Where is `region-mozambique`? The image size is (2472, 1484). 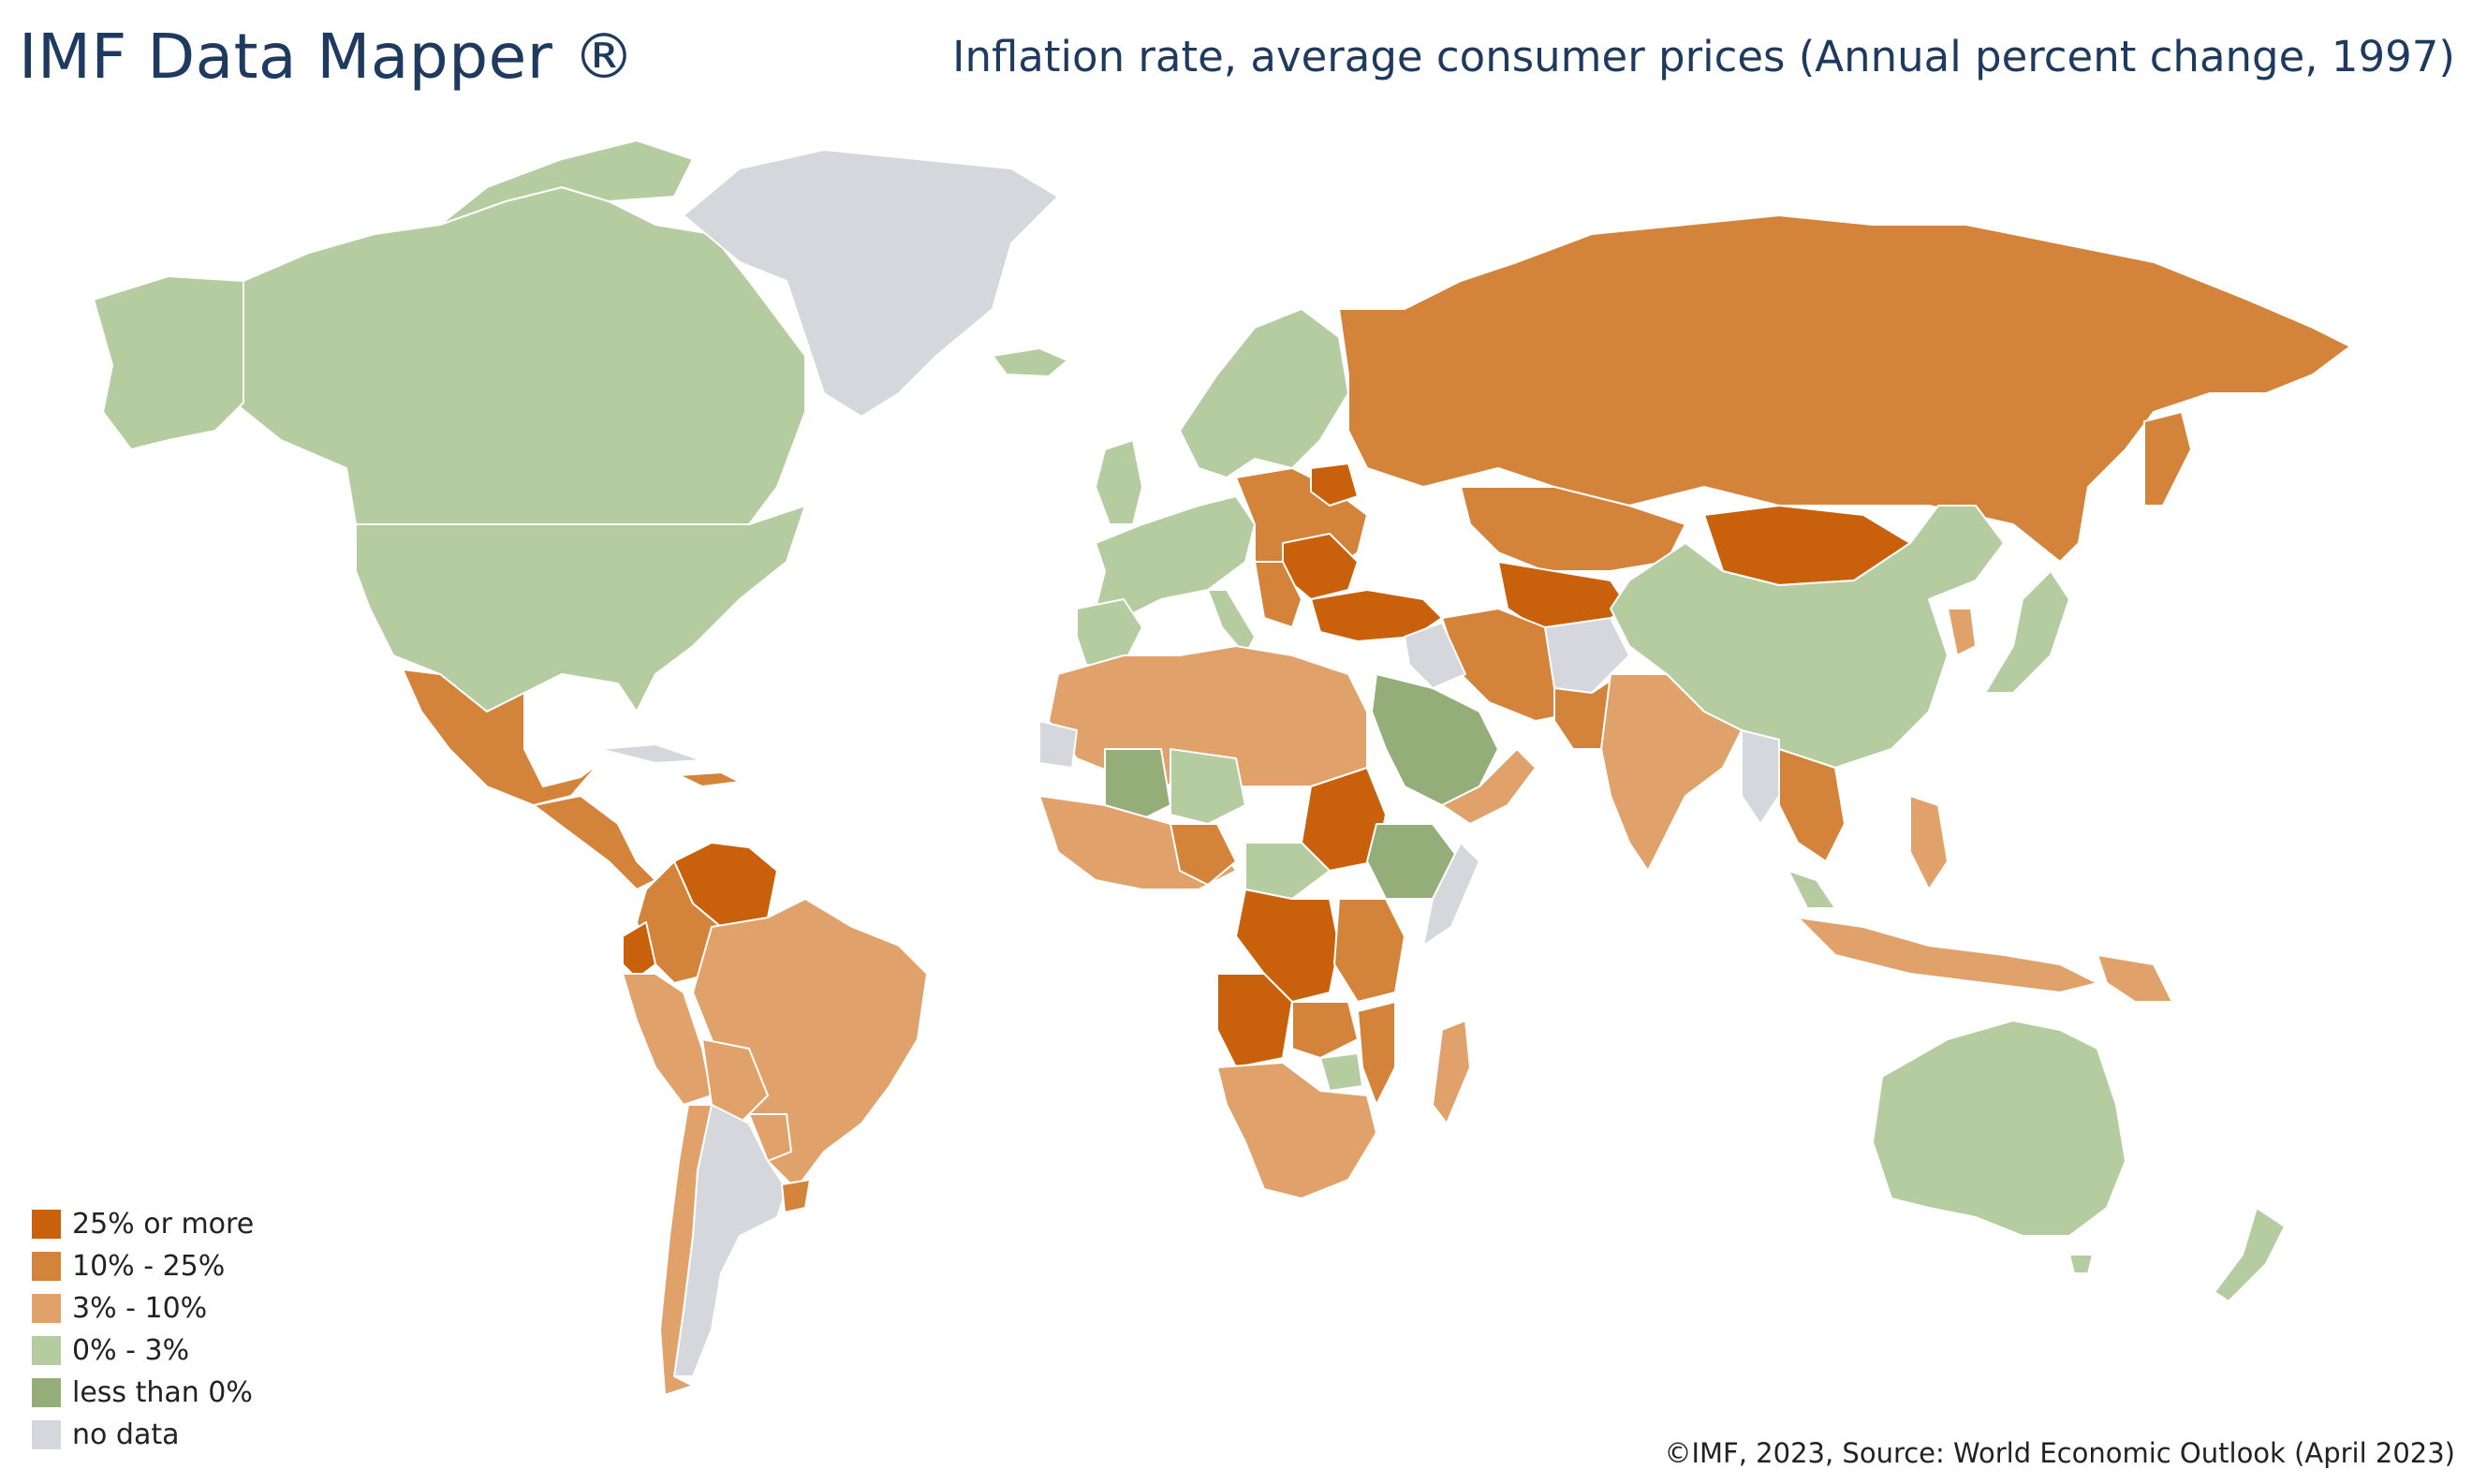
region-mozambique is located at coordinates (1376, 1053).